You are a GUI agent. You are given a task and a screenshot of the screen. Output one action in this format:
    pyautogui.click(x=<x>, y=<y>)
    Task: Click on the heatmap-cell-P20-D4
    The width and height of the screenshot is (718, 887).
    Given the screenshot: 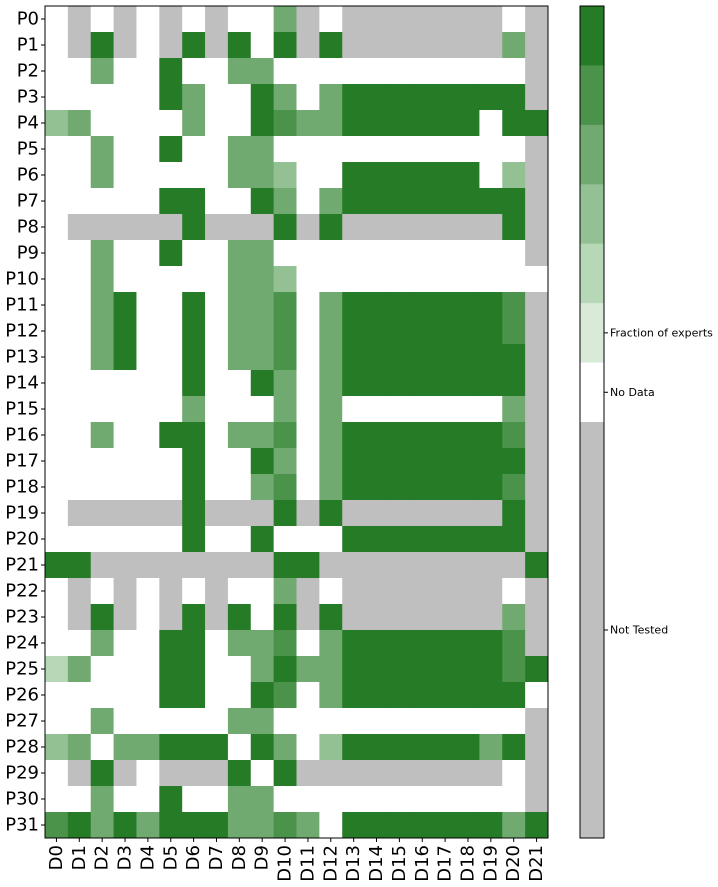 What is the action you would take?
    pyautogui.click(x=148, y=539)
    